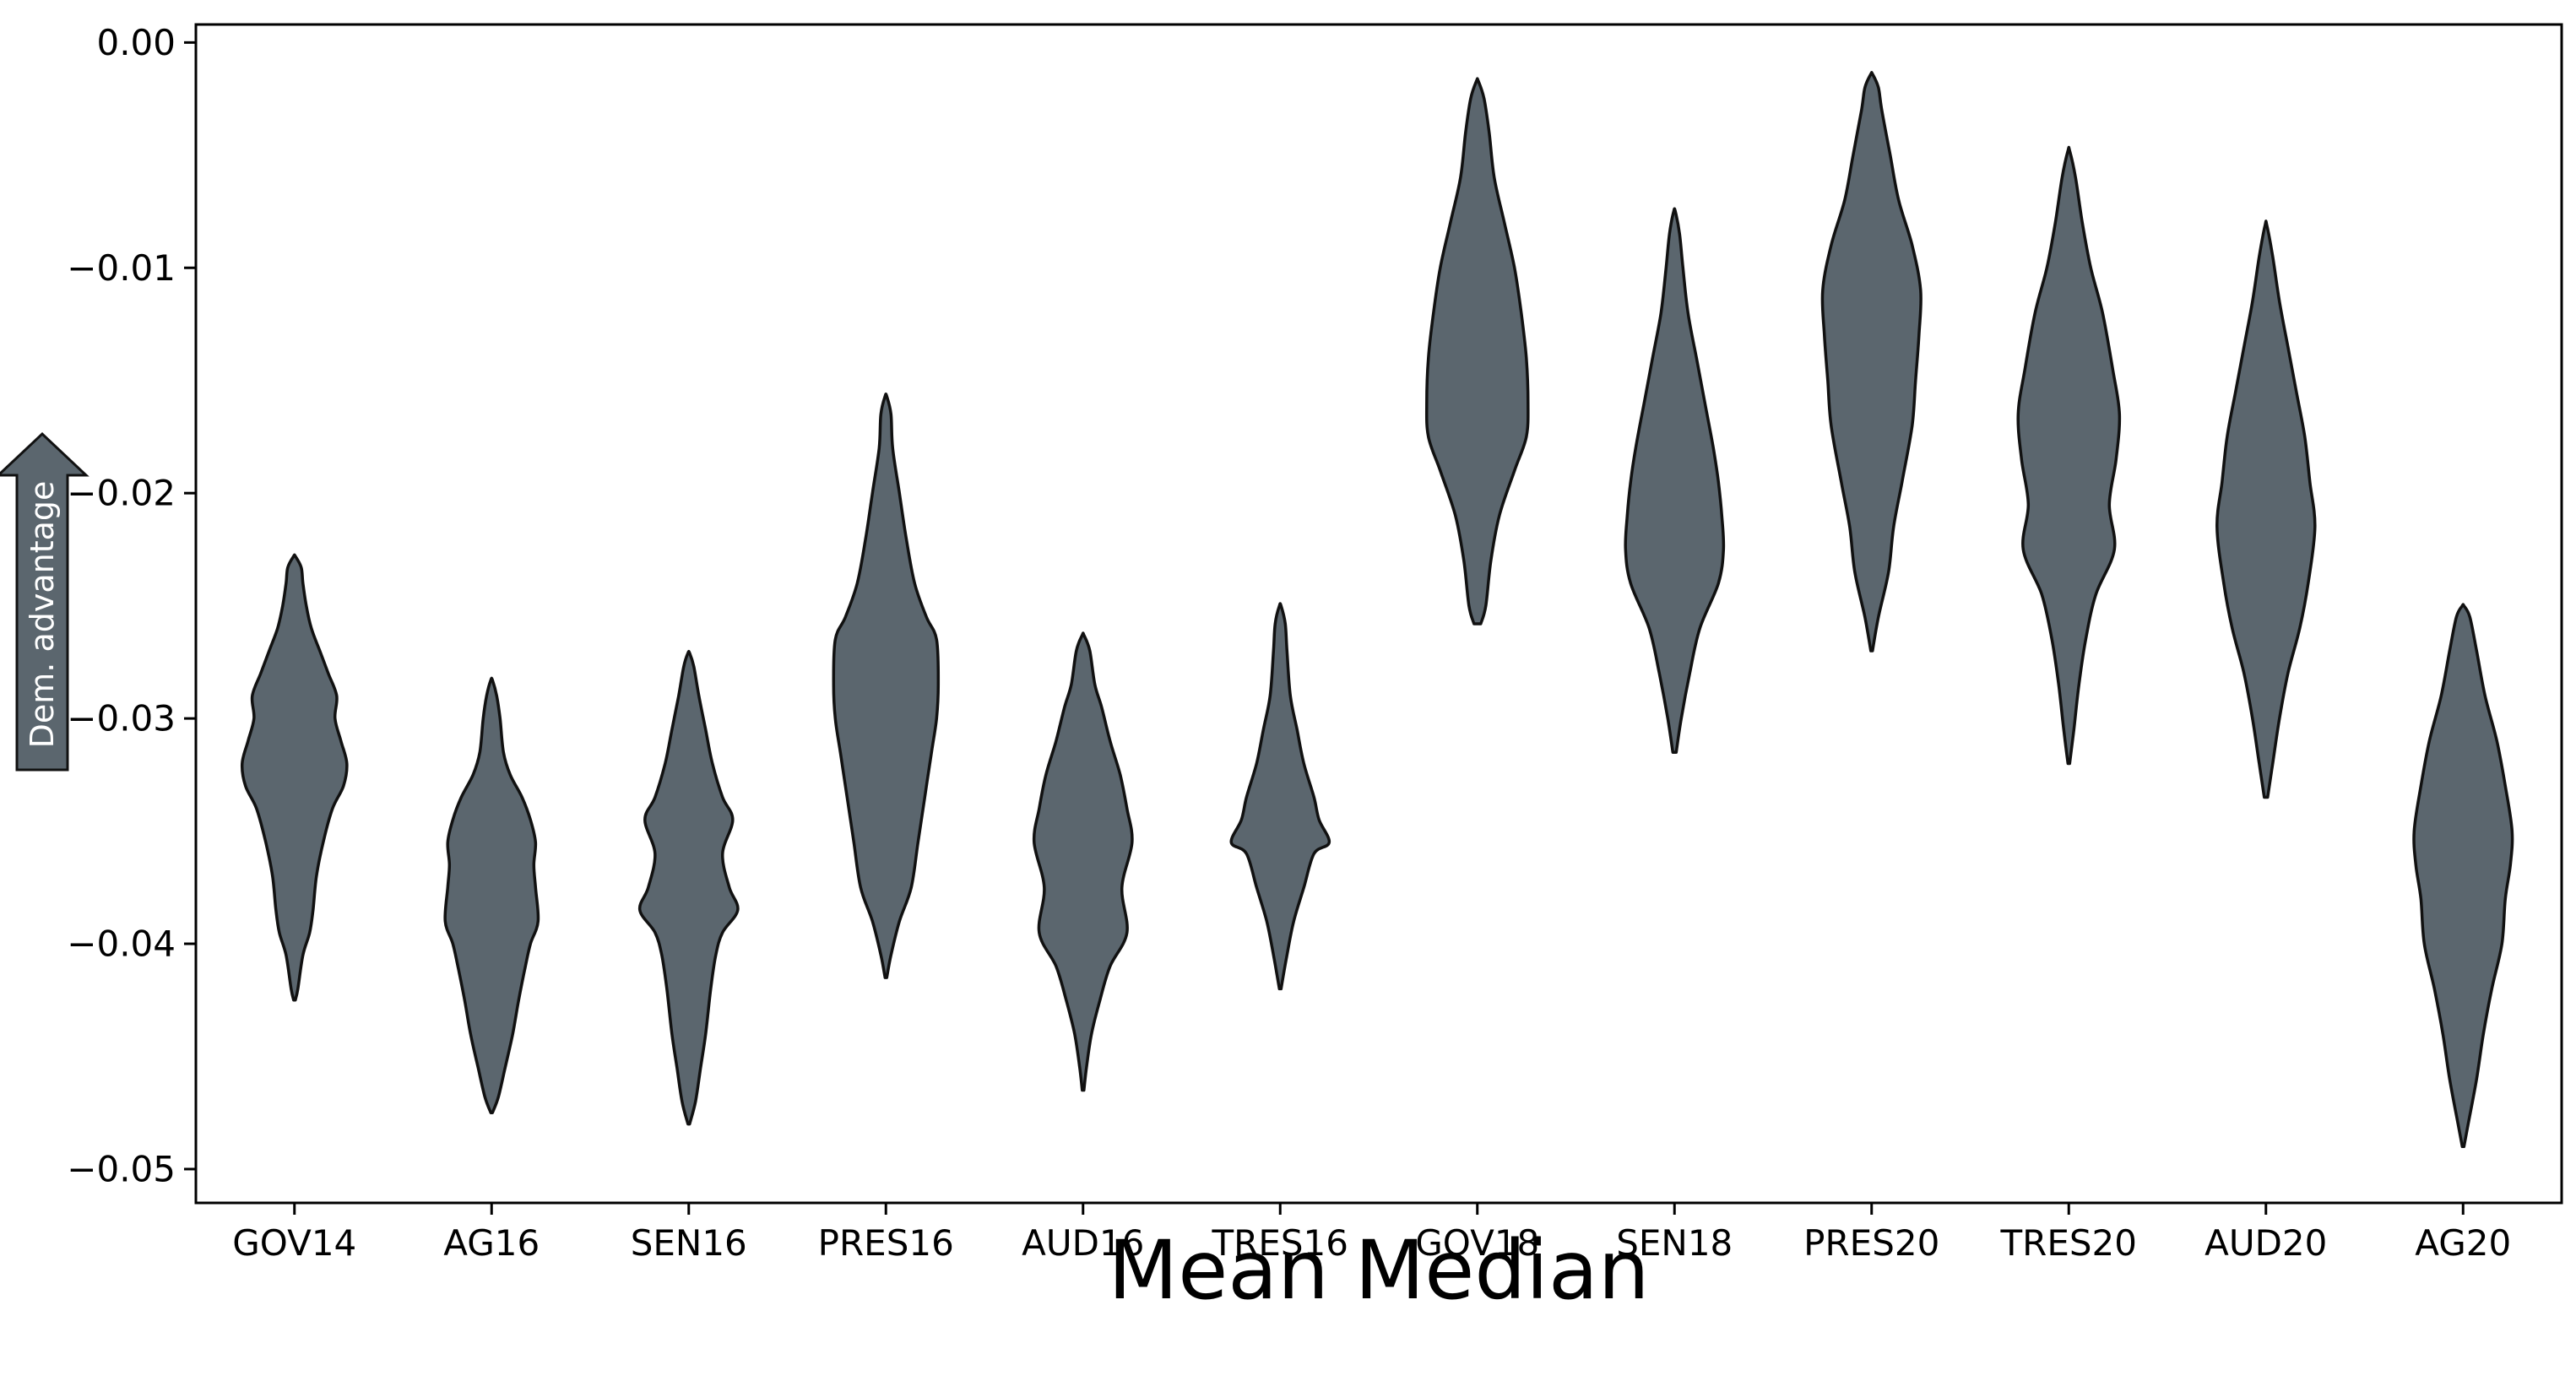 The image size is (2576, 1381). What do you see at coordinates (2069, 1243) in the screenshot?
I see `x-tick-label: TRES20` at bounding box center [2069, 1243].